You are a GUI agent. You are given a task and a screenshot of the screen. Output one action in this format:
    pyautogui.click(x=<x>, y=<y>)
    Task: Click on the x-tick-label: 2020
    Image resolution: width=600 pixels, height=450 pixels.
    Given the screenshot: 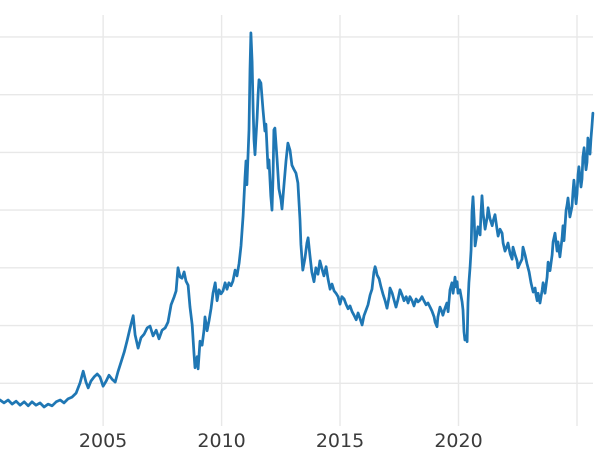 What is the action you would take?
    pyautogui.click(x=458, y=440)
    